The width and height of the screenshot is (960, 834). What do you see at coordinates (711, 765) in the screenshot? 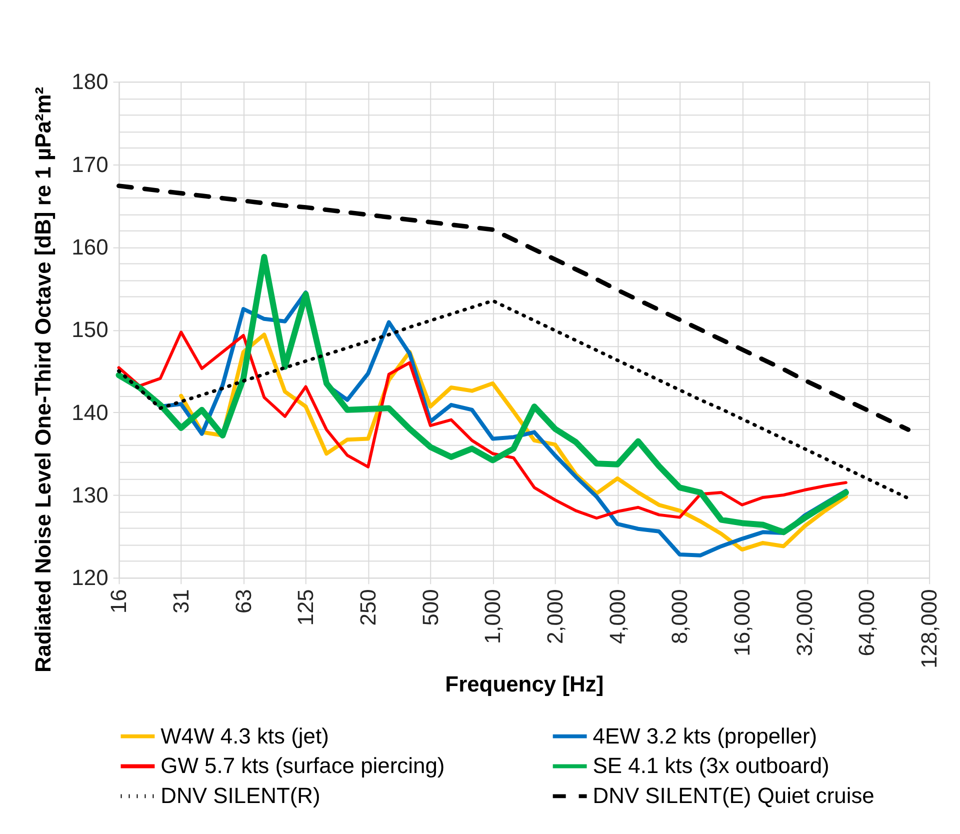
I see `legend-label: SE 4.1 kts (3x outboard)` at bounding box center [711, 765].